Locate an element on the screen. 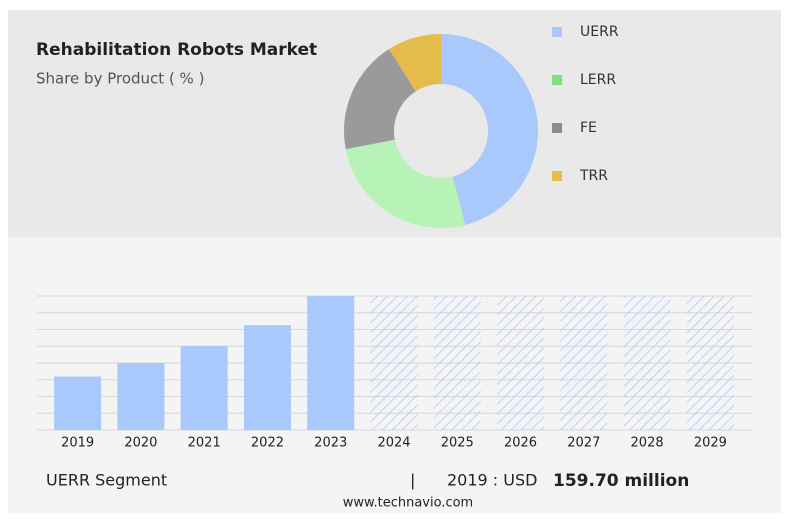 Image resolution: width=789 pixels, height=525 pixels. x-tick-label: 2023 is located at coordinates (330, 443).